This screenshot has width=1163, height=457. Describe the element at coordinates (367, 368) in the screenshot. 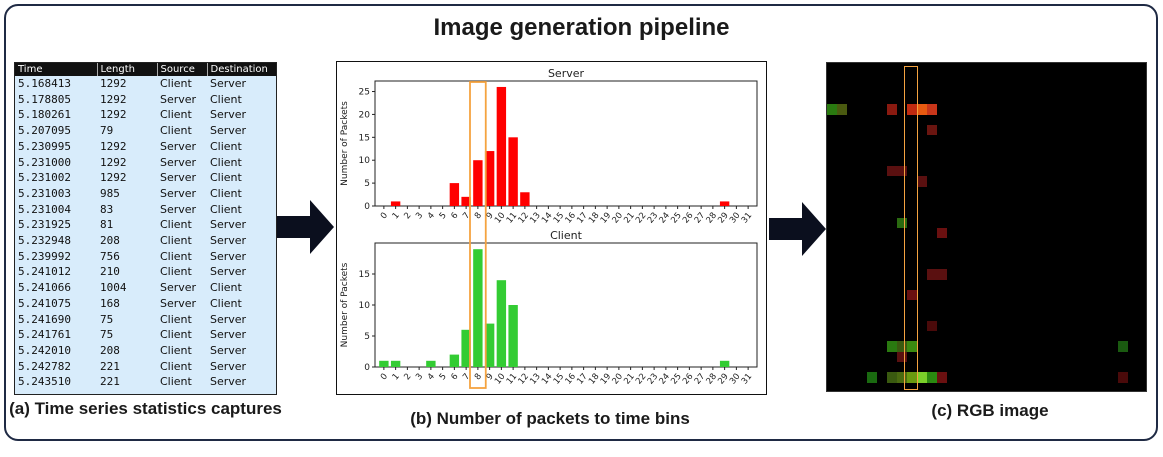

I see `y-tick-label: 0` at that location.